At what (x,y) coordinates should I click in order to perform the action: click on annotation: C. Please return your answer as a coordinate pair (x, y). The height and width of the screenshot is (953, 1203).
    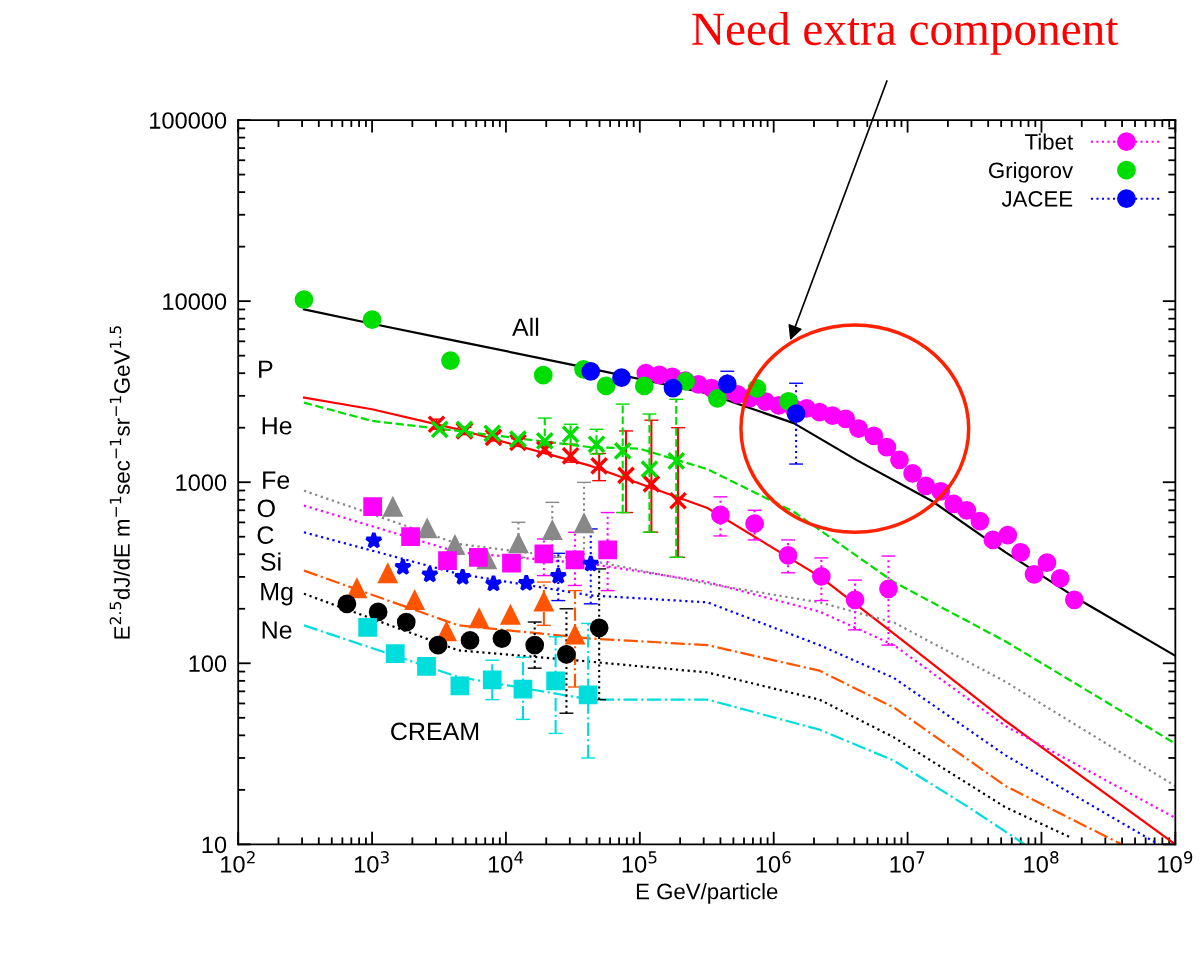
    Looking at the image, I should click on (265, 535).